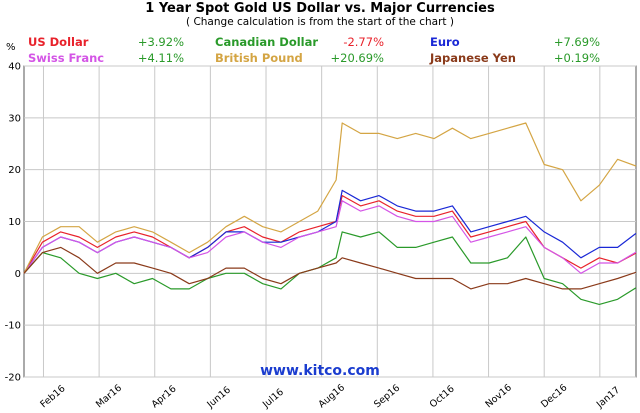  What do you see at coordinates (320, 371) in the screenshot?
I see `watermark: www.kitco.com` at bounding box center [320, 371].